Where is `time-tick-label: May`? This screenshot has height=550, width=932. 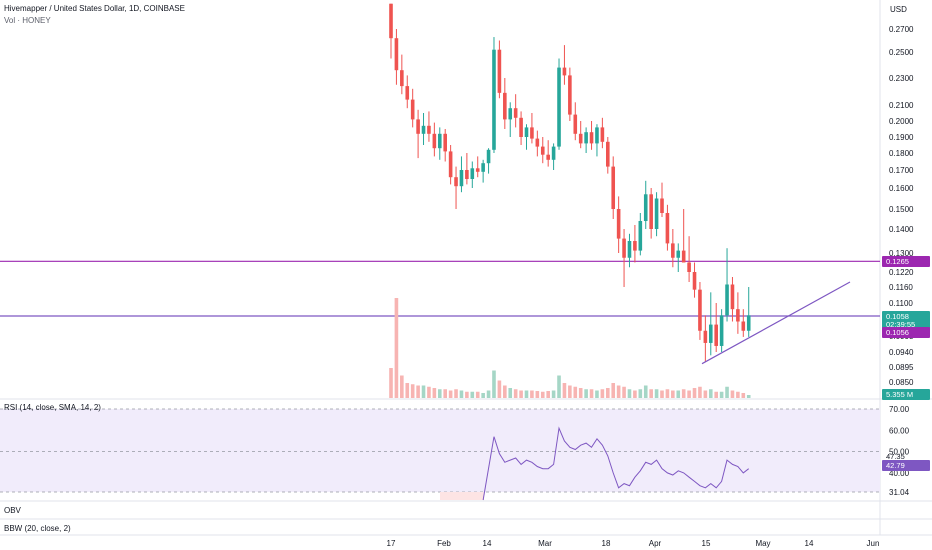 time-tick-label: May is located at coordinates (762, 543).